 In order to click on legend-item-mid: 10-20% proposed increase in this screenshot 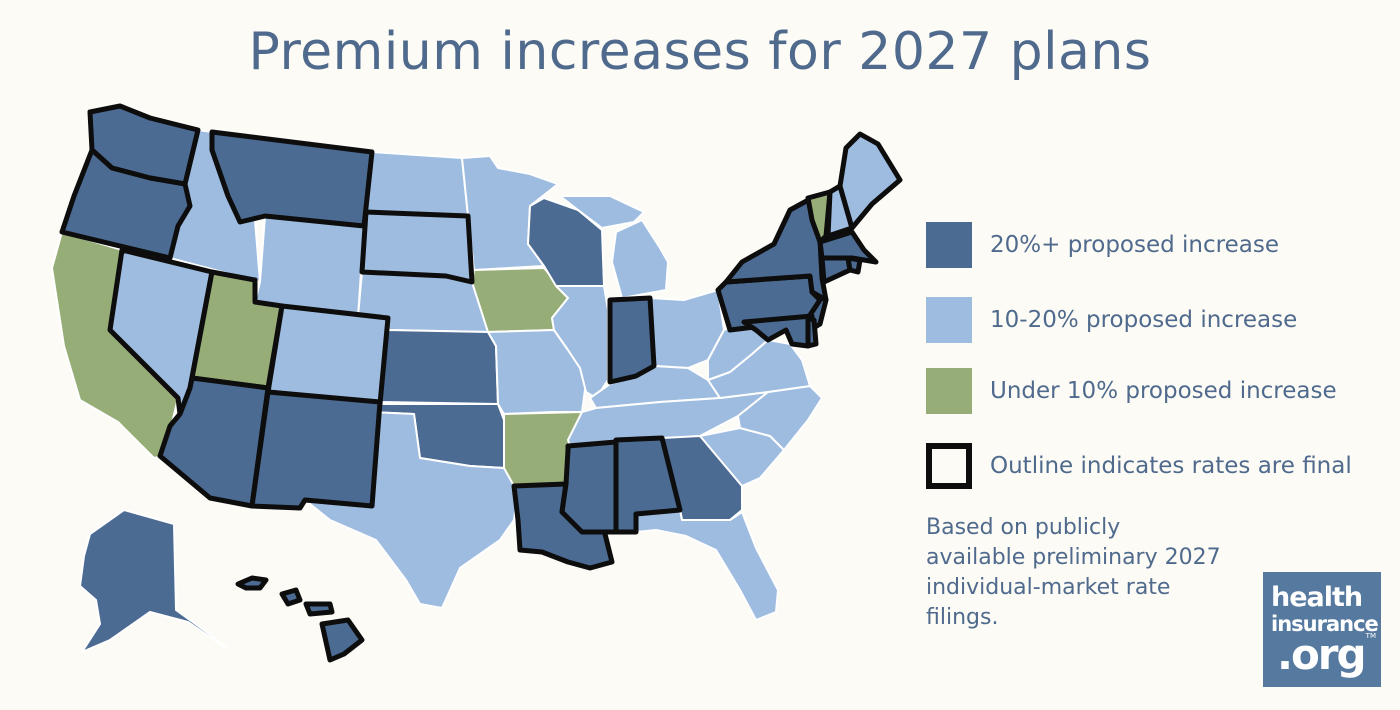, I will do `click(1111, 320)`.